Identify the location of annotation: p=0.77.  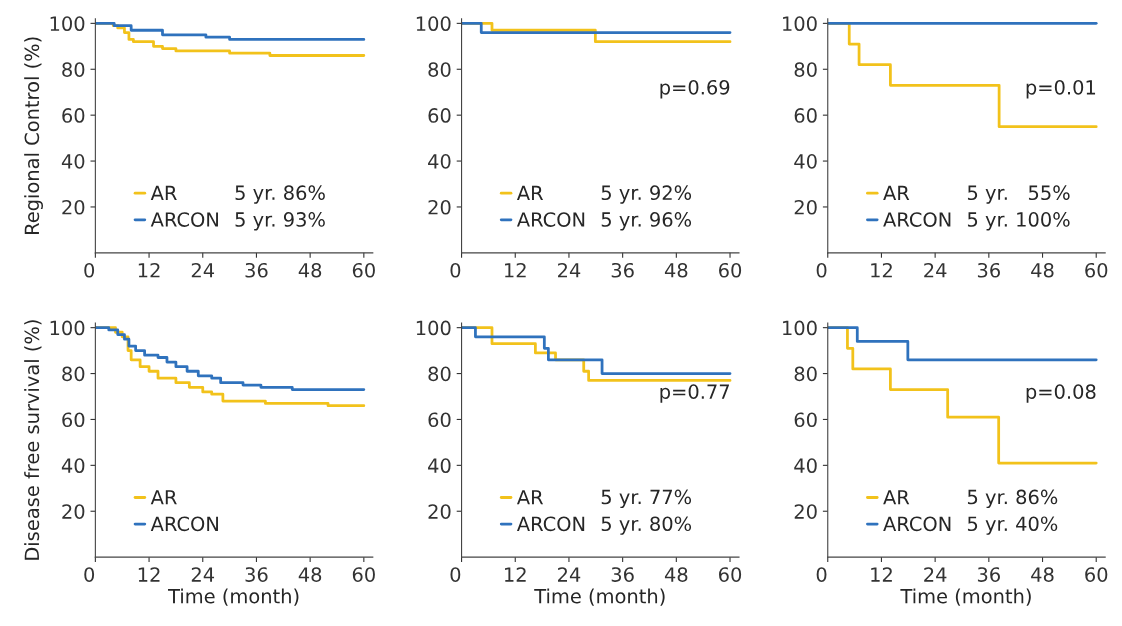
(694, 393).